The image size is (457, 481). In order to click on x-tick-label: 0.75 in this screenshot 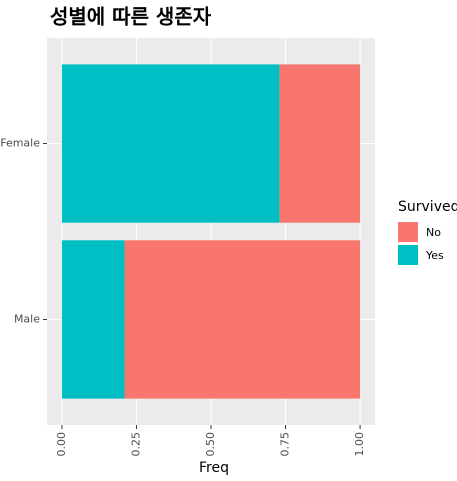, I will do `click(285, 444)`.